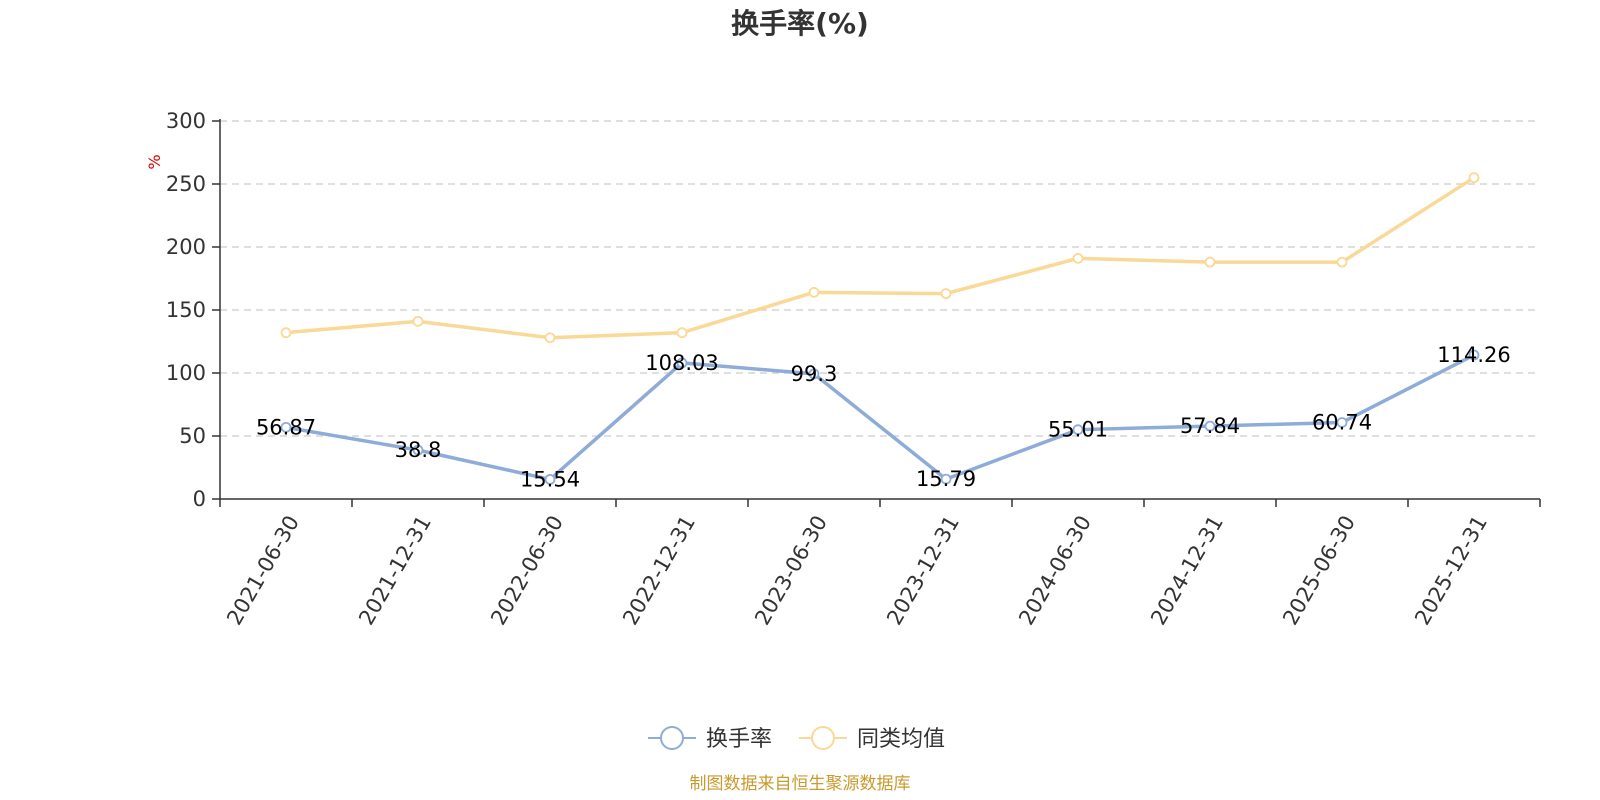 The image size is (1600, 800). What do you see at coordinates (186, 247) in the screenshot?
I see `y-tick-label-200: 200` at bounding box center [186, 247].